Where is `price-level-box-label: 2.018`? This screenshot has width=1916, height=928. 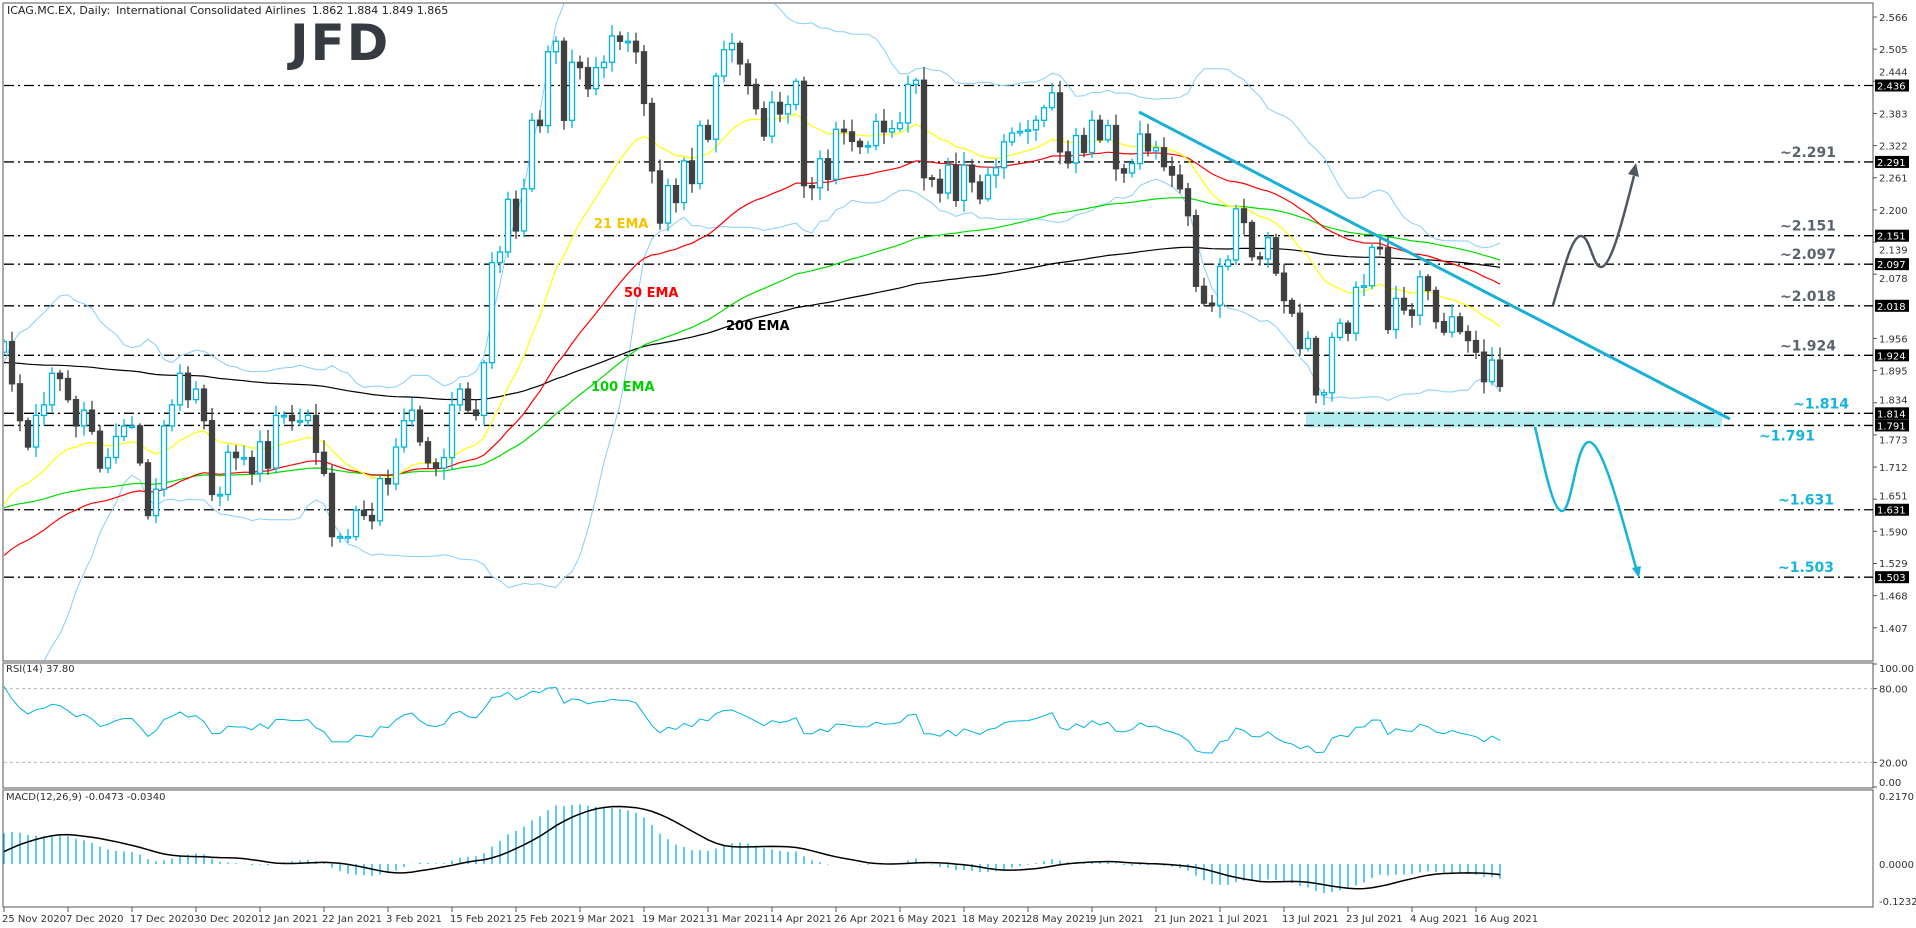 price-level-box-label: 2.018 is located at coordinates (1891, 307).